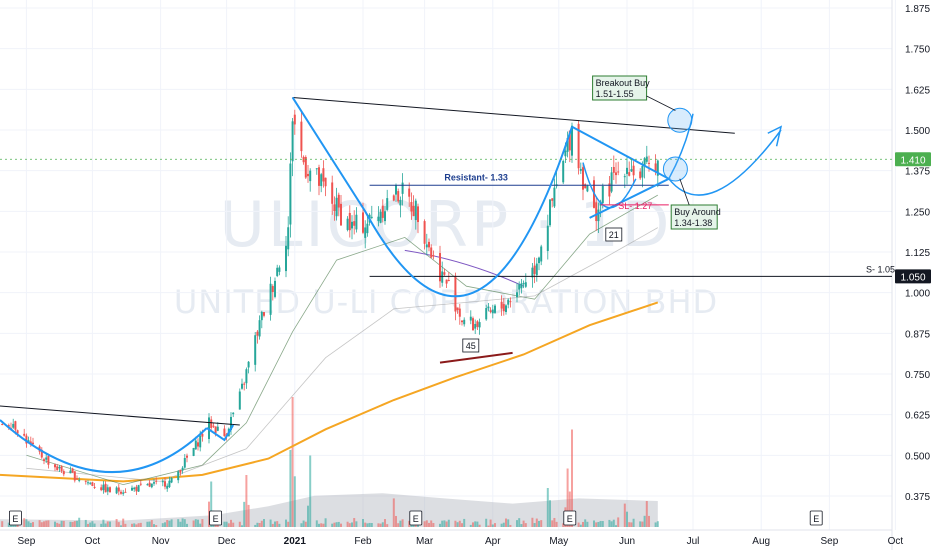 This screenshot has height=550, width=932. I want to click on earnings-marker, so click(216, 518).